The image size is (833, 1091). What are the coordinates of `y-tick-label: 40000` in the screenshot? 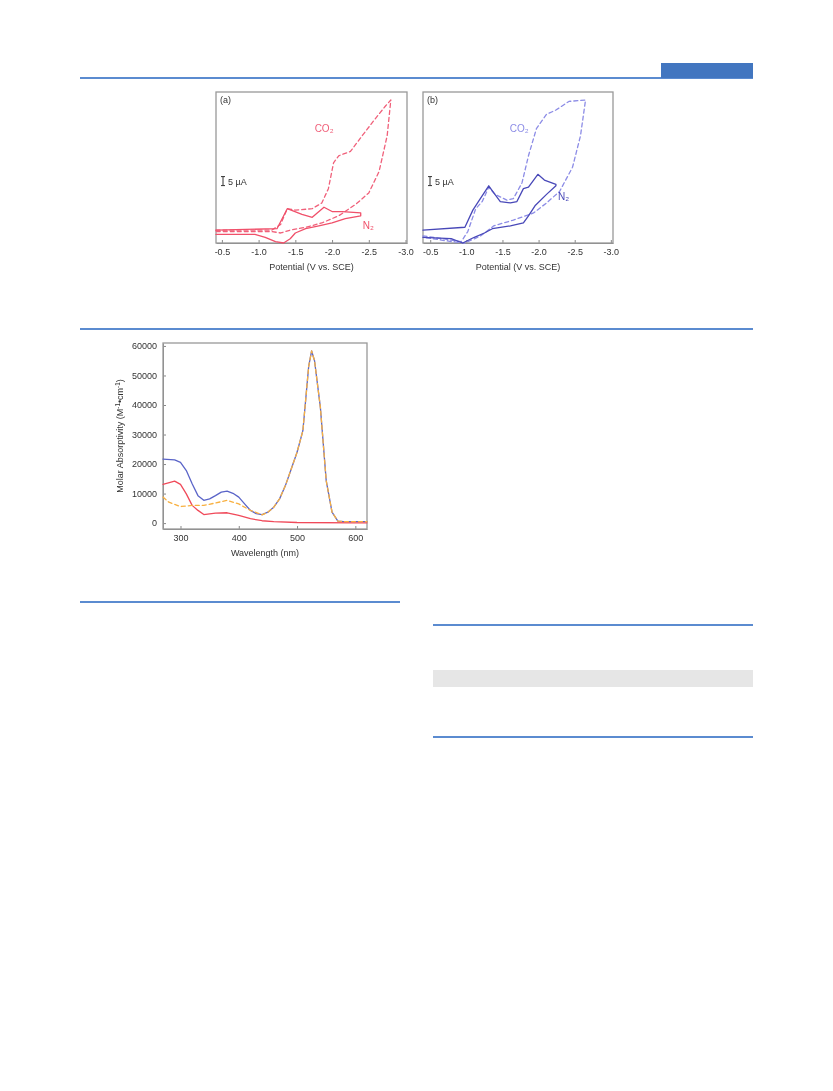 It's located at (144, 405).